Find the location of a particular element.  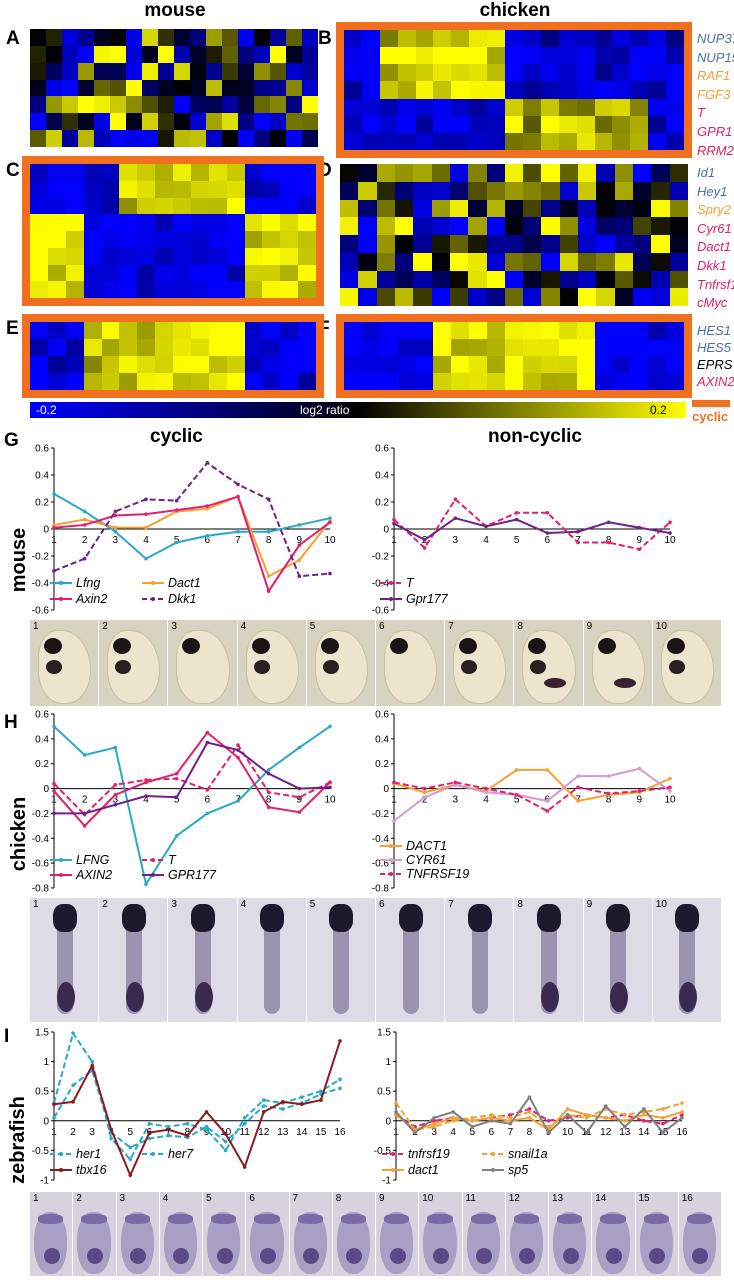

legend-label: her1 is located at coordinates (88, 1154).